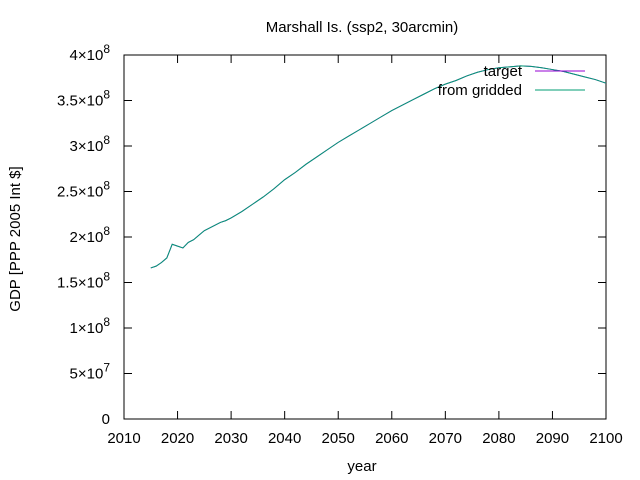 The image size is (640, 480). I want to click on y-tick-mantissa: 3.5×10, so click(80, 101).